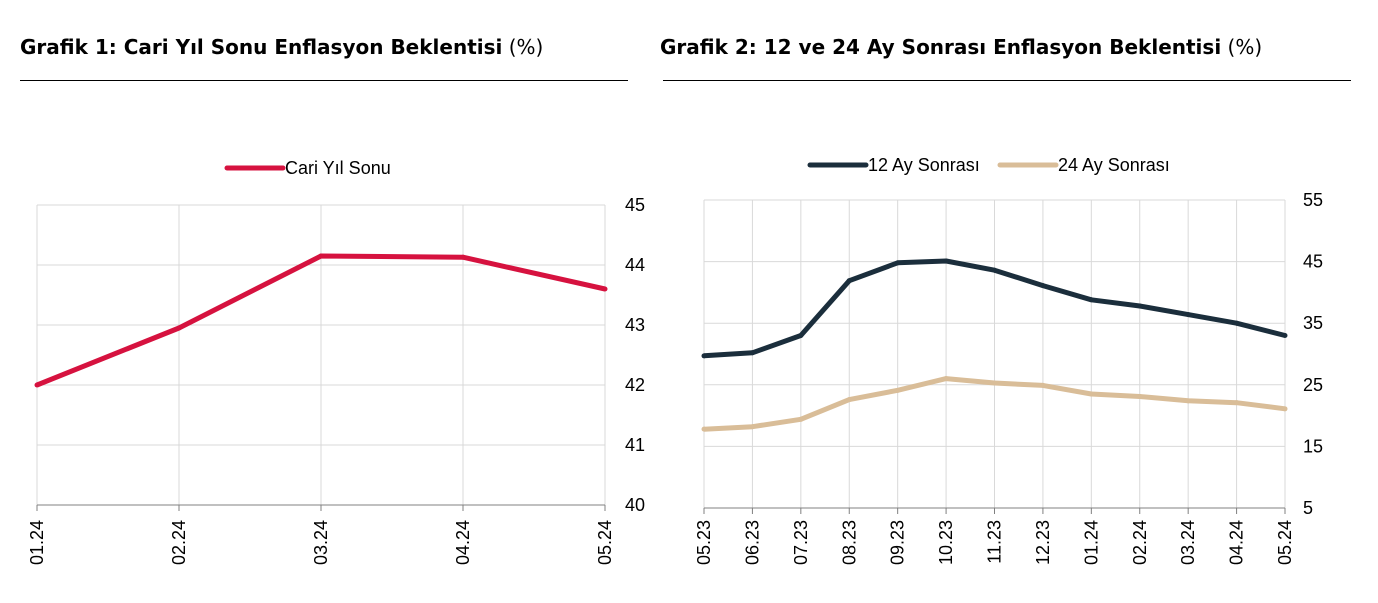 The image size is (1378, 603). What do you see at coordinates (635, 505) in the screenshot?
I see `y-tick-label: 40` at bounding box center [635, 505].